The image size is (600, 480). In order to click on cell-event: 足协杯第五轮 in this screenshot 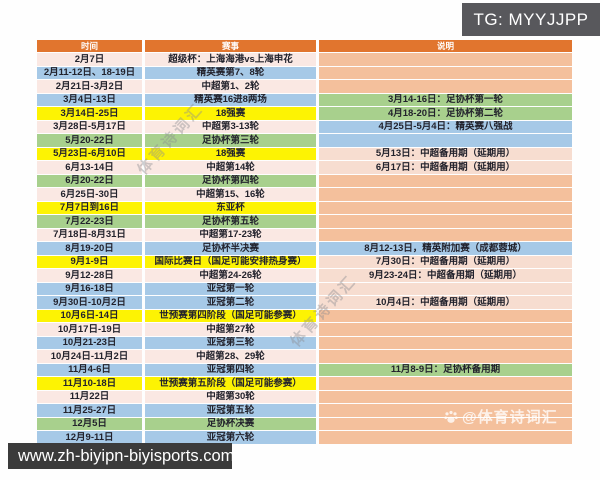, I will do `click(230, 221)`.